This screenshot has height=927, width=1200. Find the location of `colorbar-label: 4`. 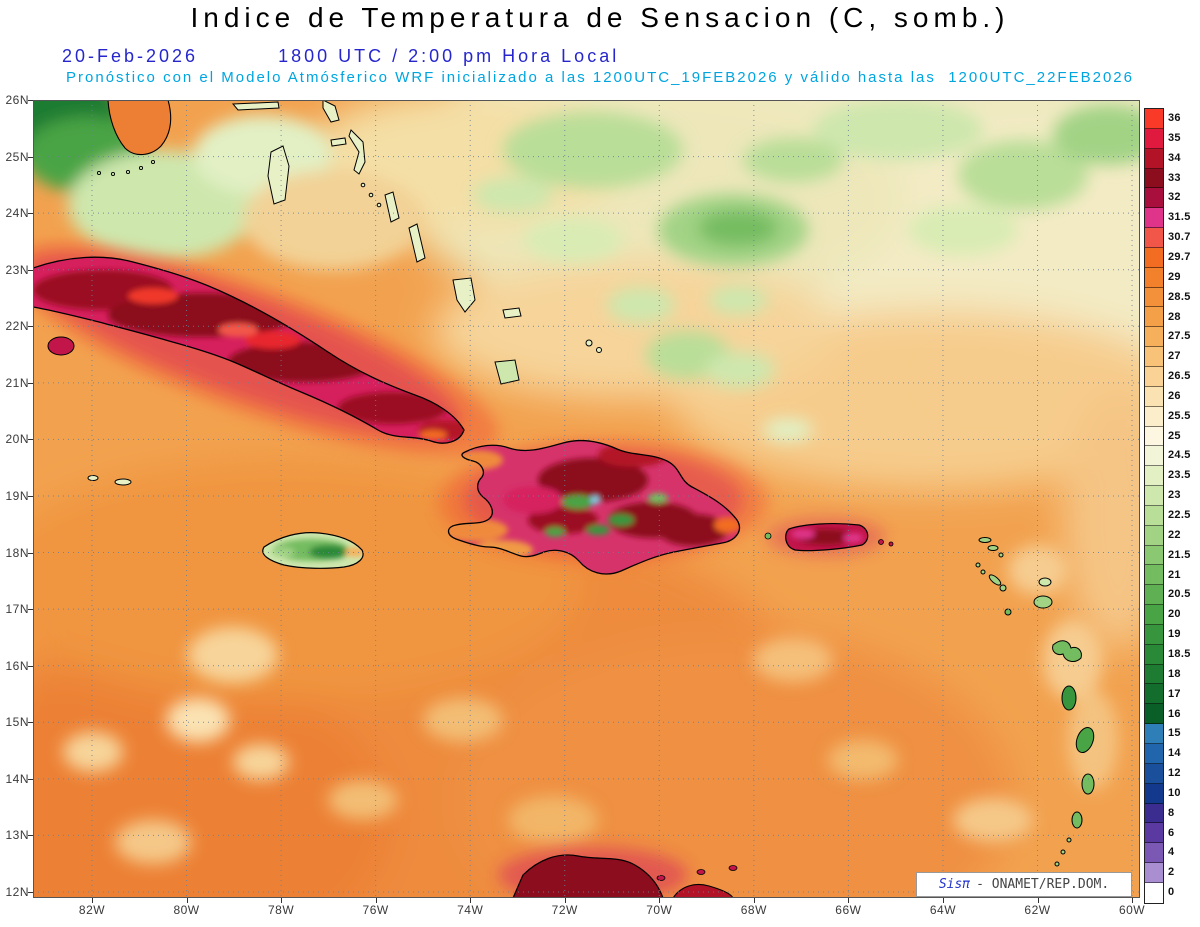

colorbar-label: 4 is located at coordinates (1171, 852).